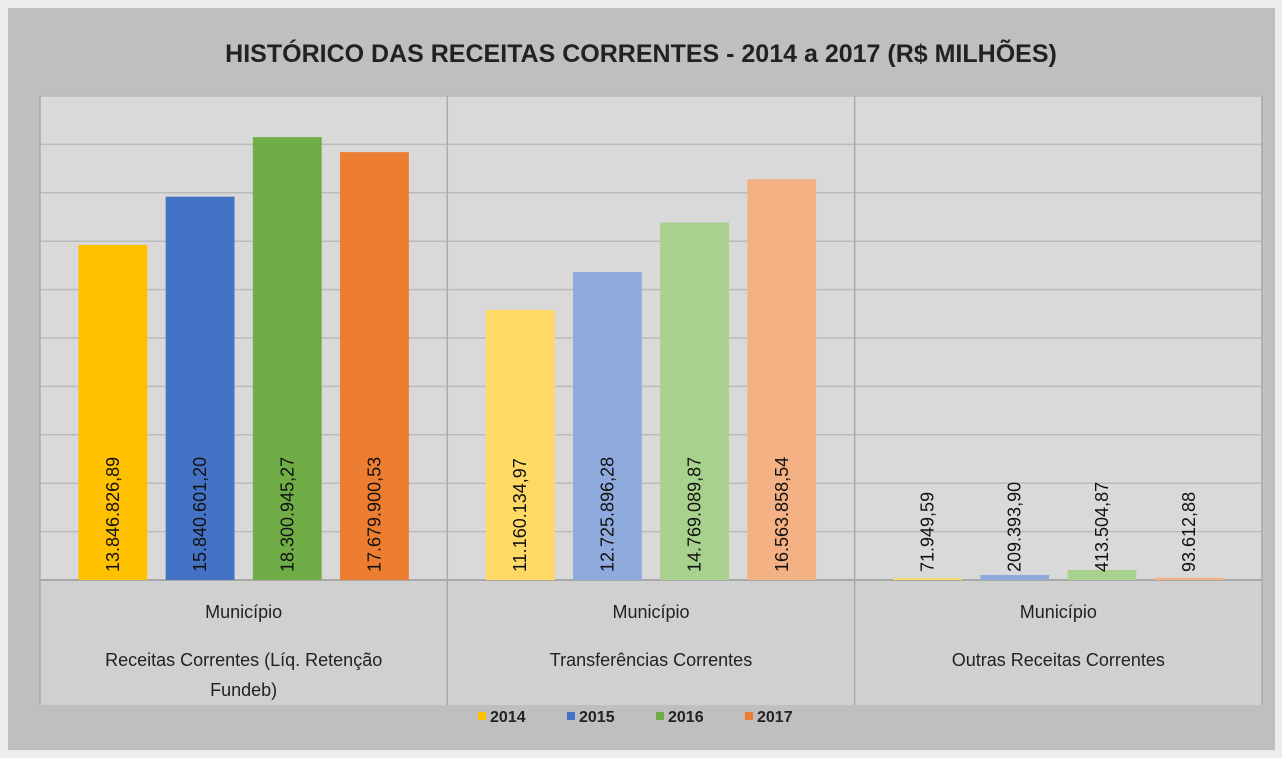  Describe the element at coordinates (686, 717) in the screenshot. I see `legend-label: 2016` at that location.